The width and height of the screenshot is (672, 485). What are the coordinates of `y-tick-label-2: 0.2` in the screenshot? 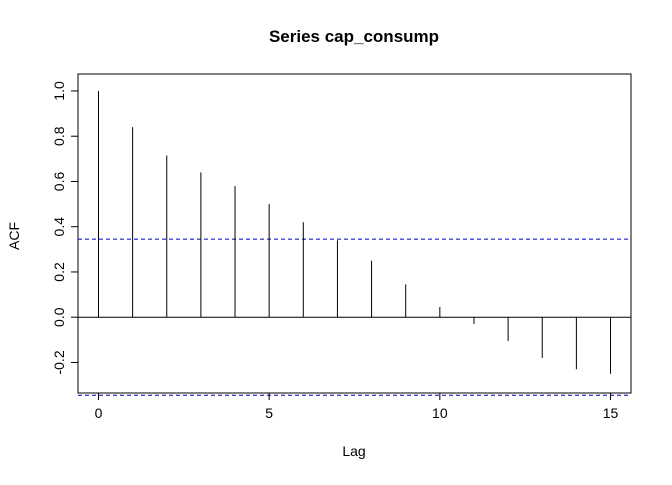 It's located at (59, 272).